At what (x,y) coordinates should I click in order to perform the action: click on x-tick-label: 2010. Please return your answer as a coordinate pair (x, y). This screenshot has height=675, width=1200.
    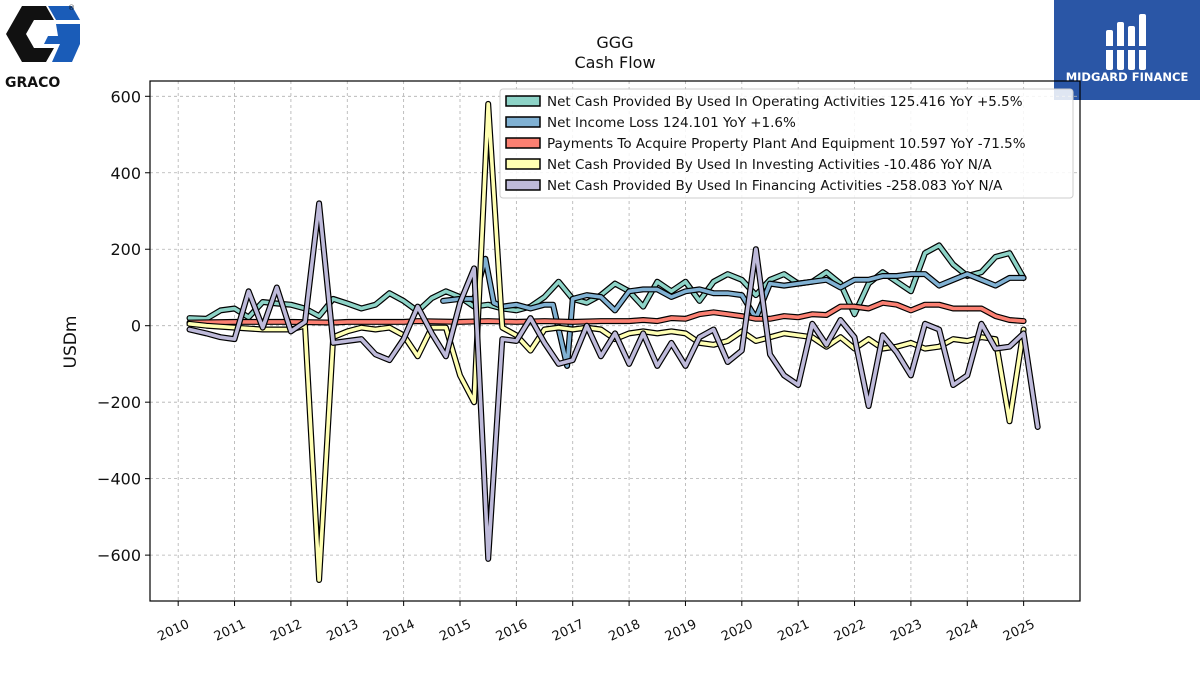
    Looking at the image, I should click on (174, 631).